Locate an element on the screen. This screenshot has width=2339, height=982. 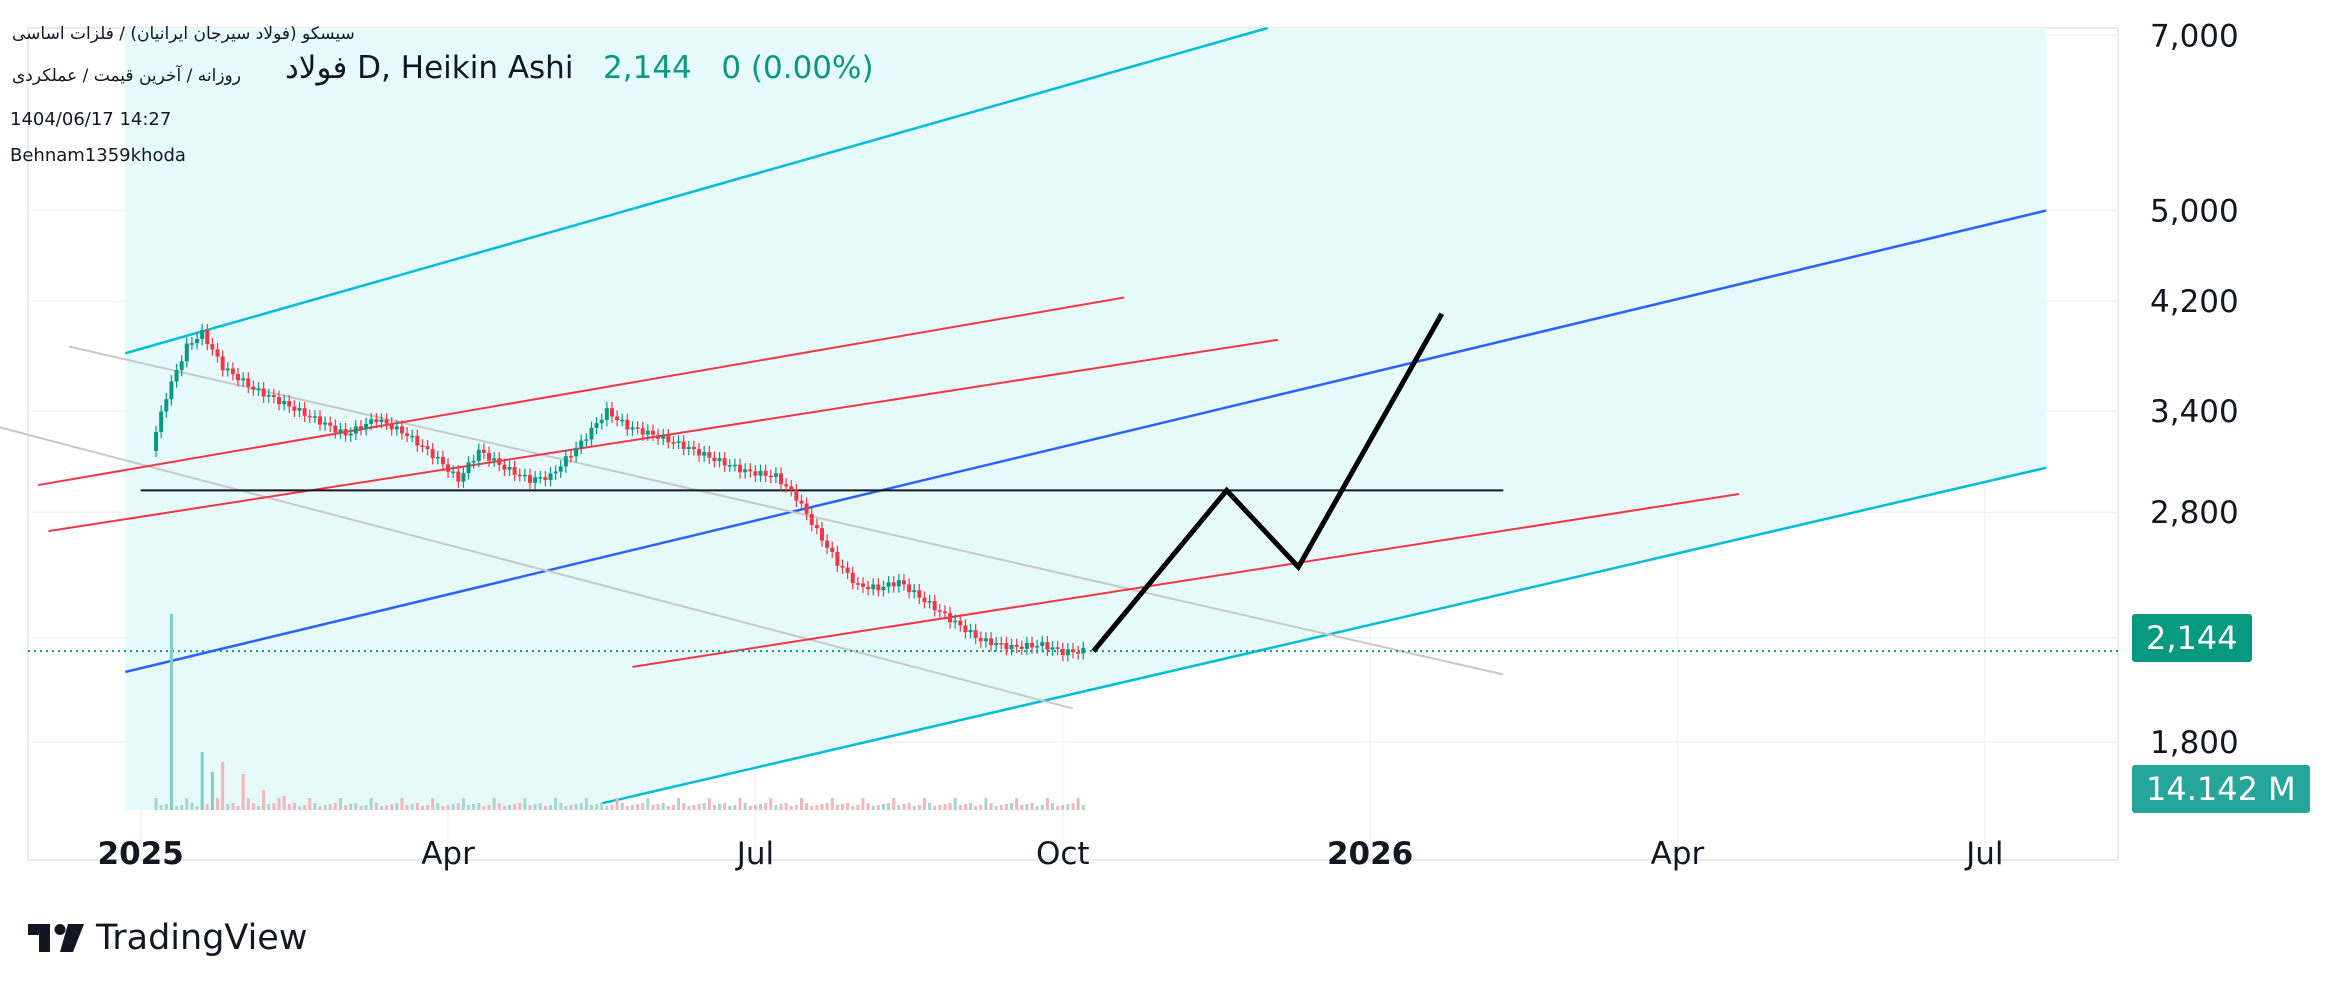
last-price: 2,144 is located at coordinates (647, 68).